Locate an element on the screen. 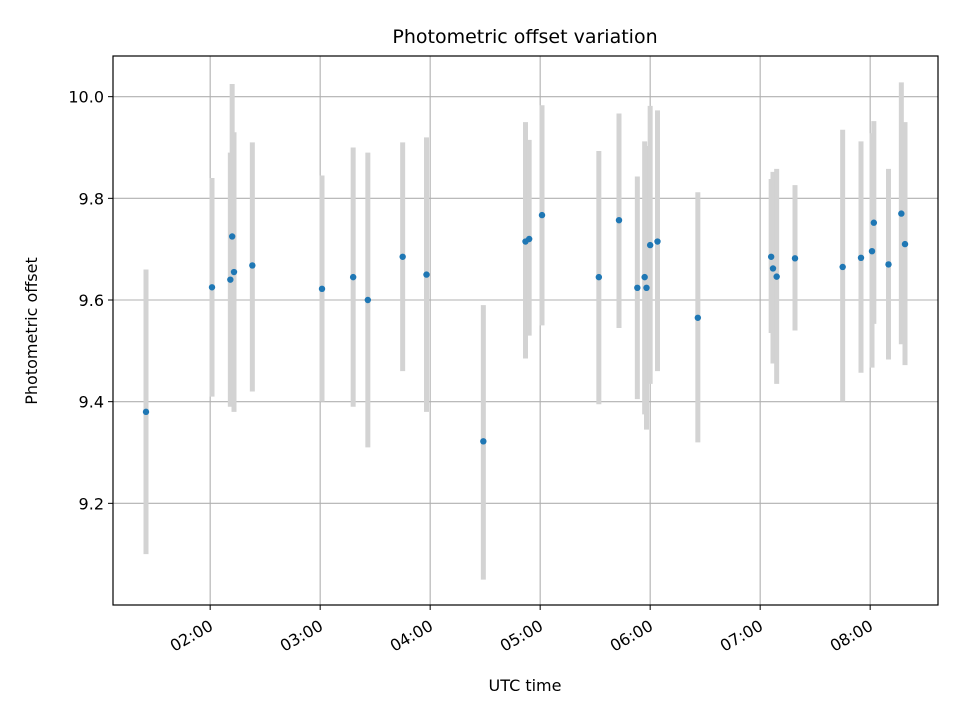 Image resolution: width=960 pixels, height=720 pixels. y-tick-label: 9.8 is located at coordinates (91, 198).